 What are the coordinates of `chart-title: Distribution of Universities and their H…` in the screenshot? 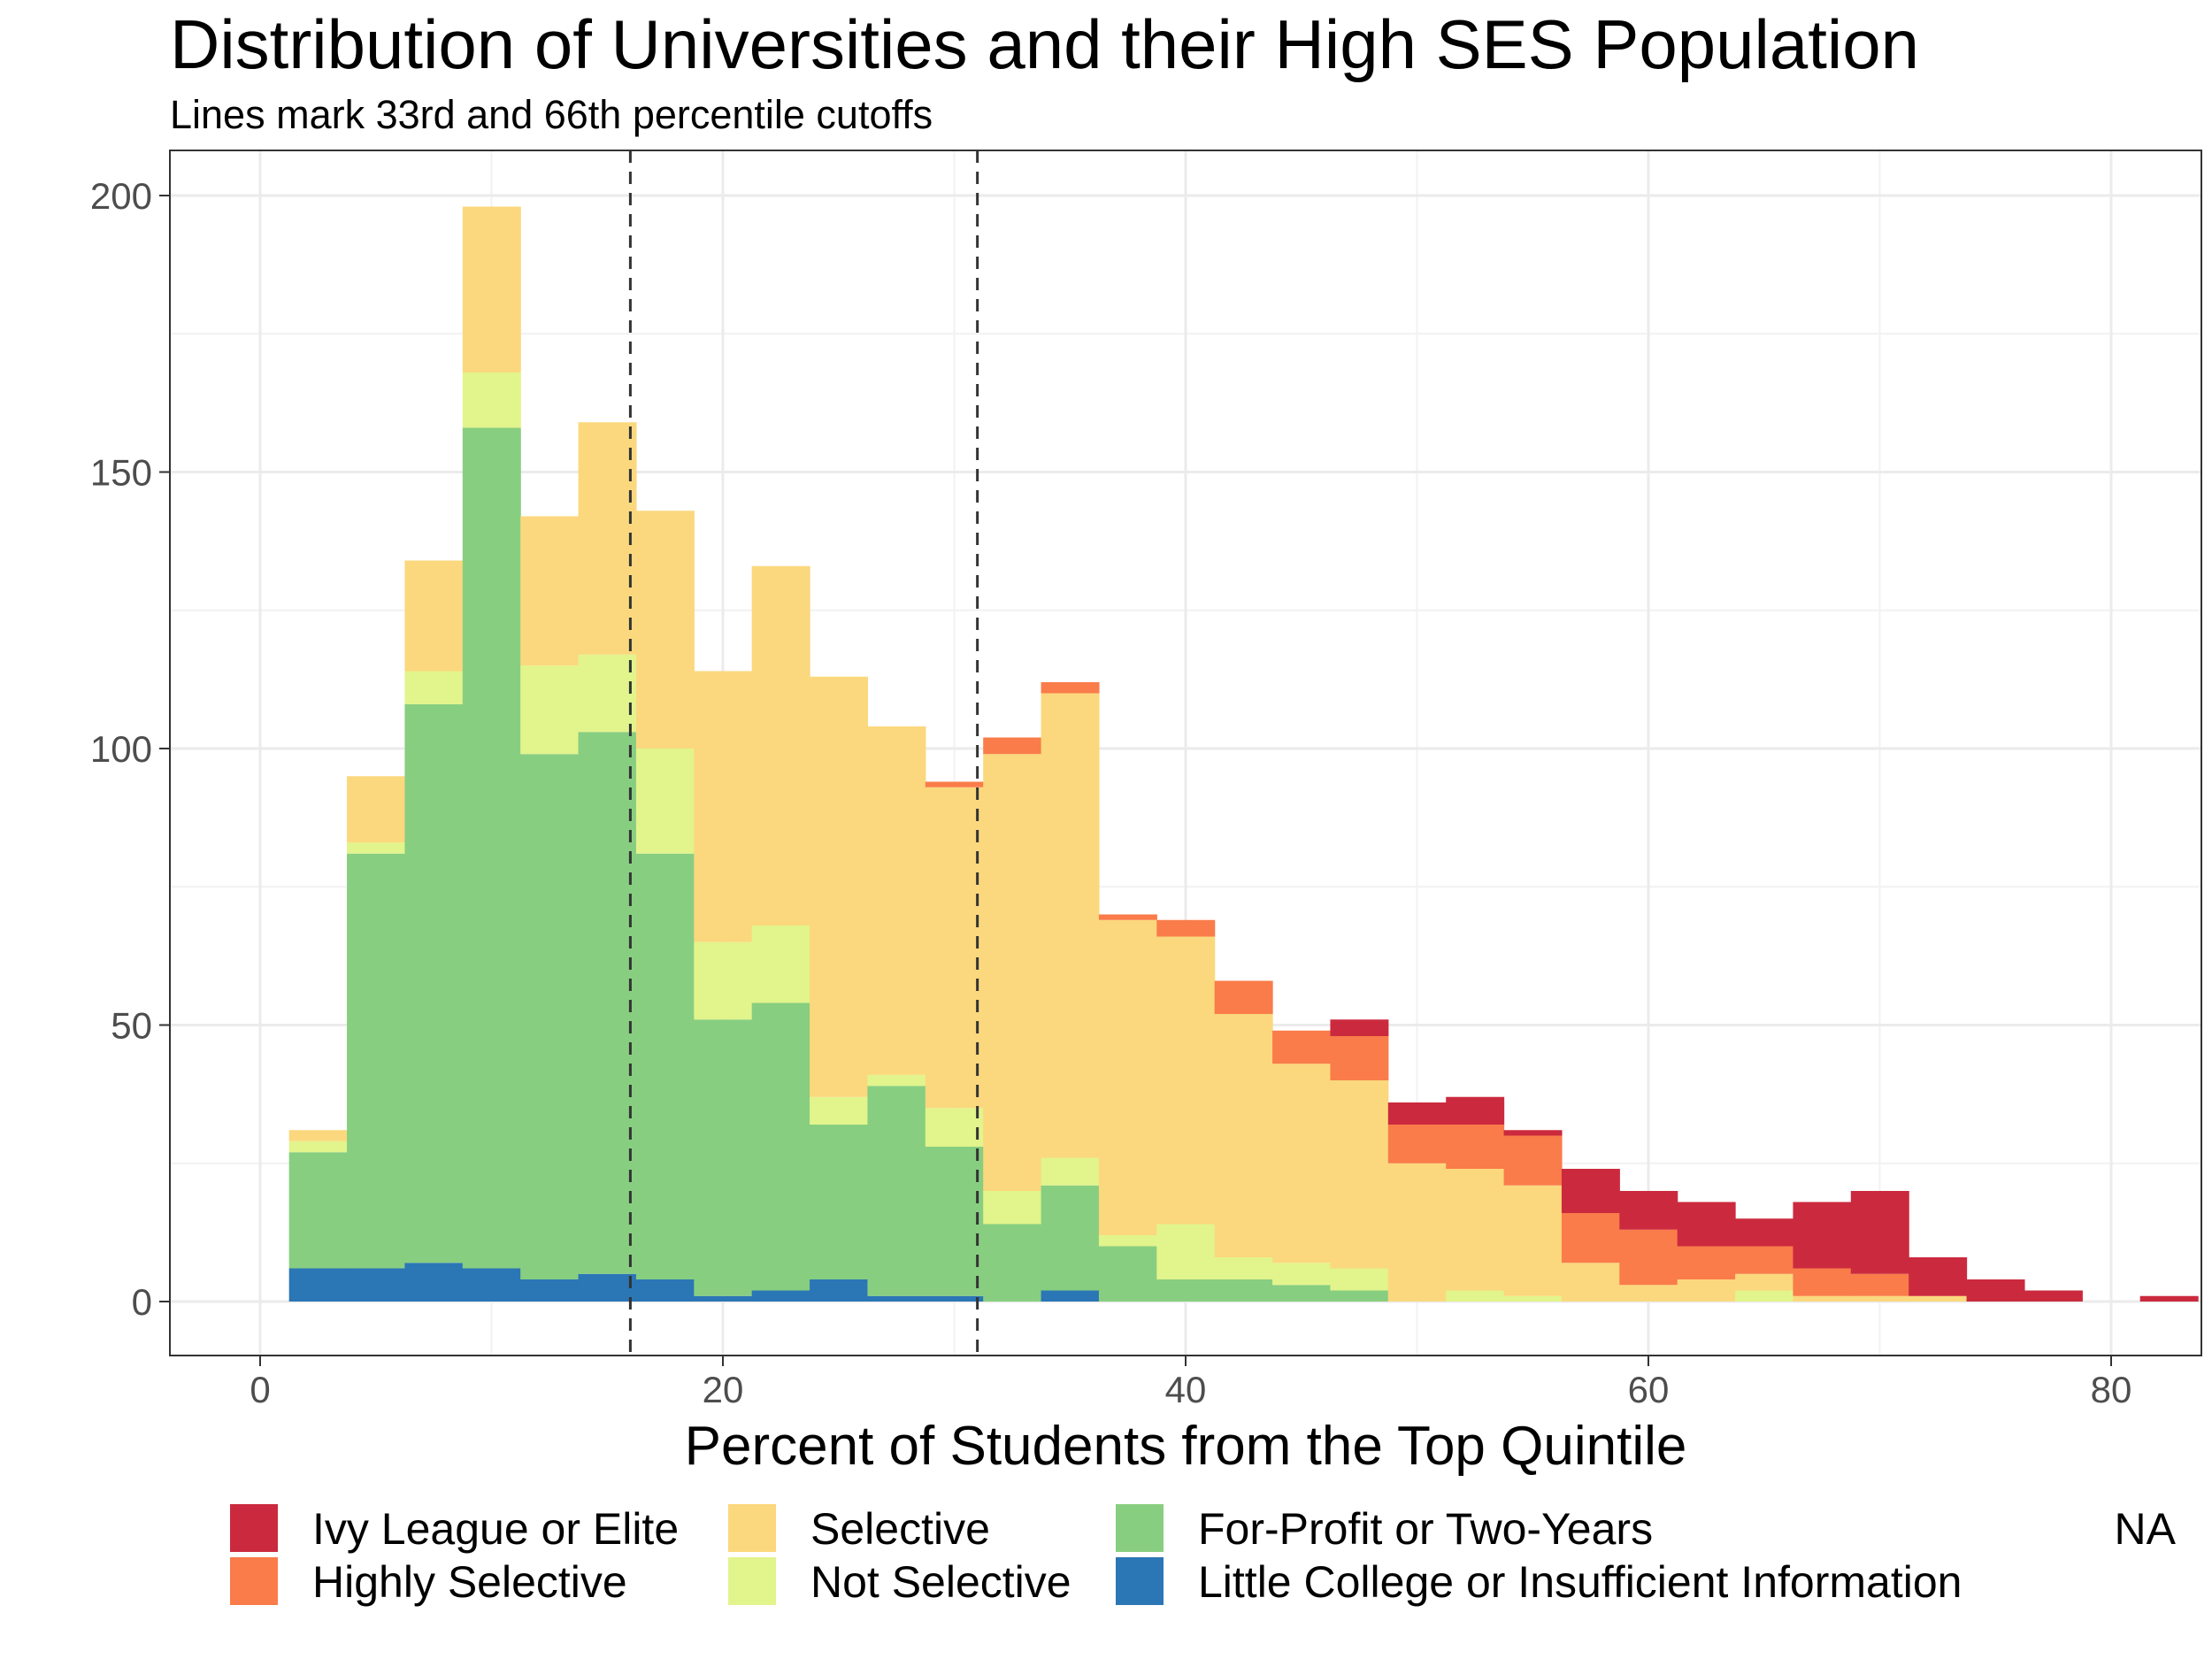 It's located at (1044, 44).